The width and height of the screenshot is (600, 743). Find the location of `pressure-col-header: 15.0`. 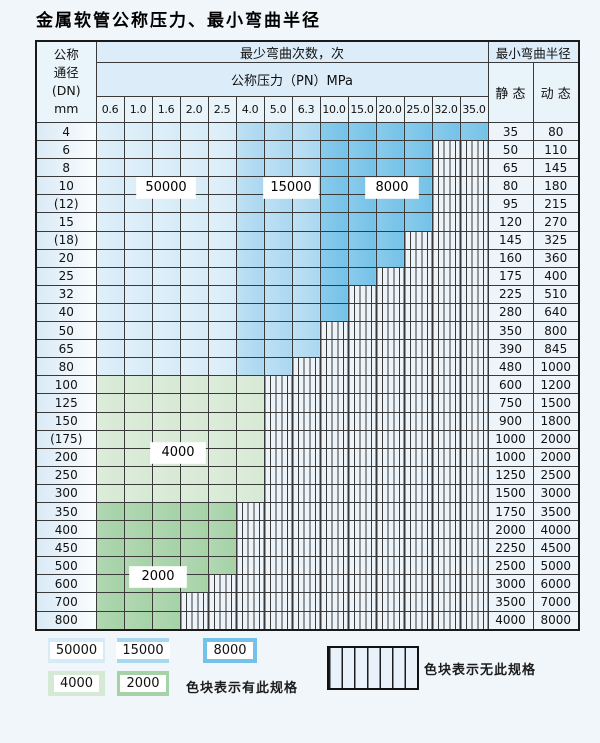

pressure-col-header: 15.0 is located at coordinates (362, 109).